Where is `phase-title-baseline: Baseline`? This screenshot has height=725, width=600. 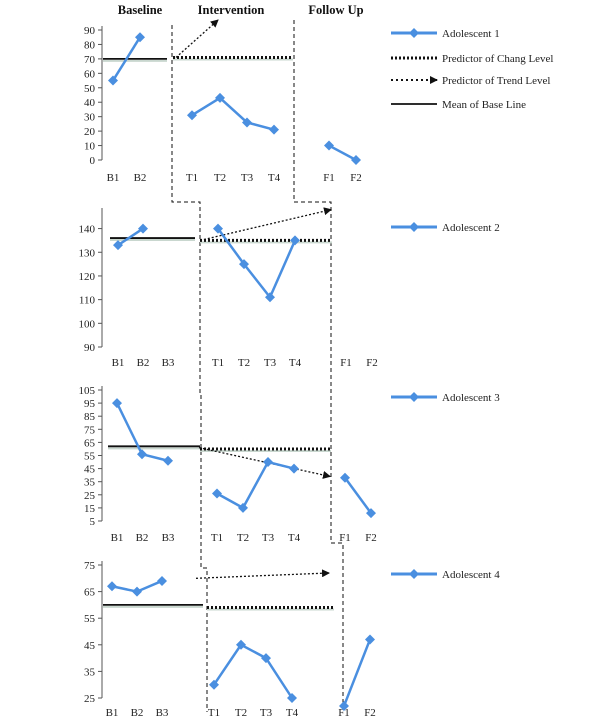 phase-title-baseline: Baseline is located at coordinates (140, 10).